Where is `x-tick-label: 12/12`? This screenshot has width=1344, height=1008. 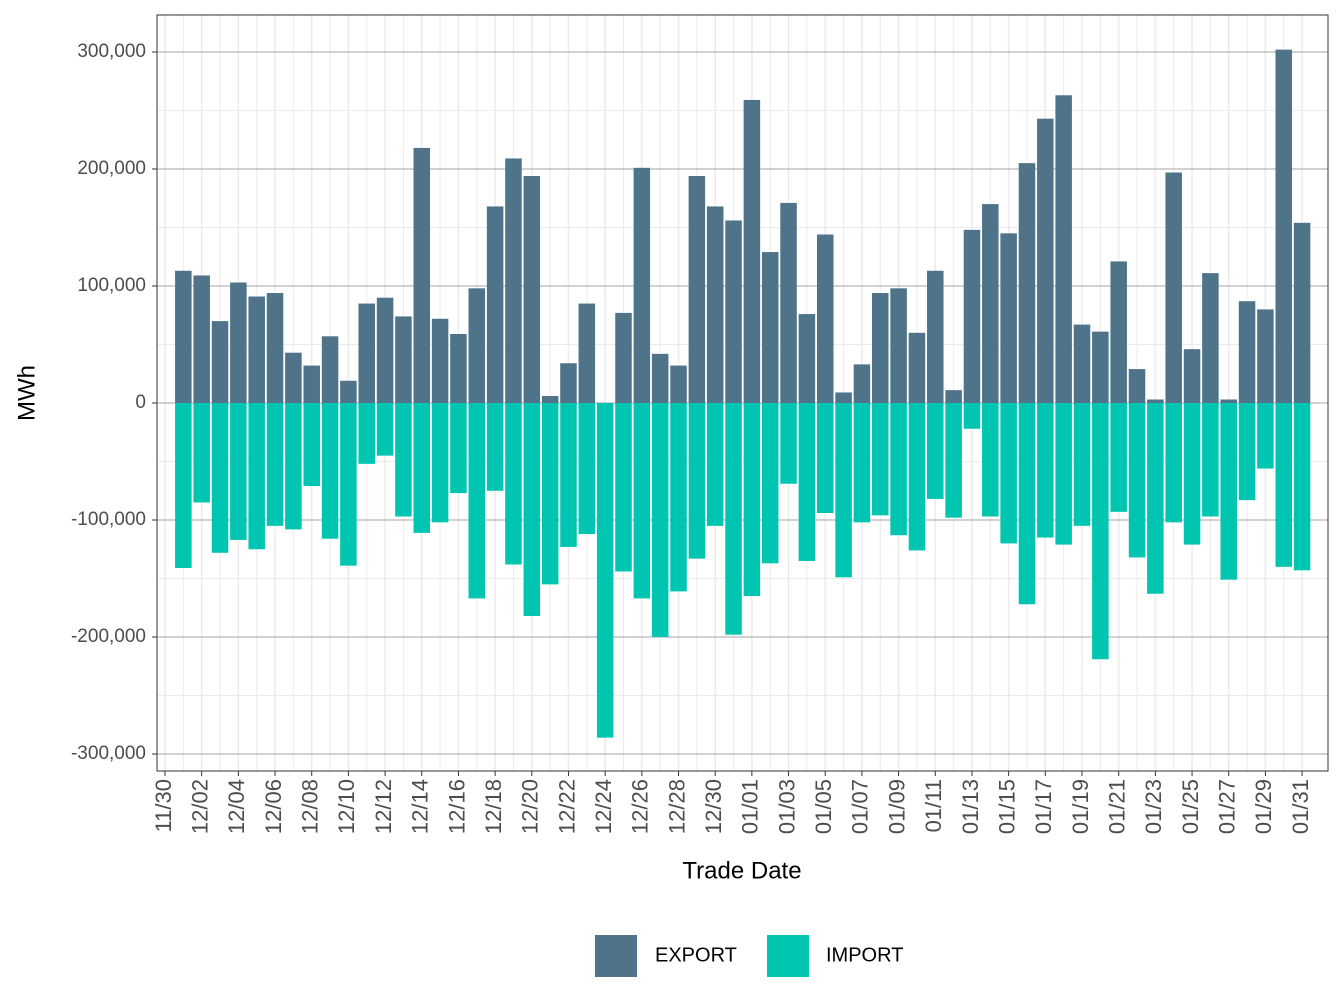 x-tick-label: 12/12 is located at coordinates (383, 806).